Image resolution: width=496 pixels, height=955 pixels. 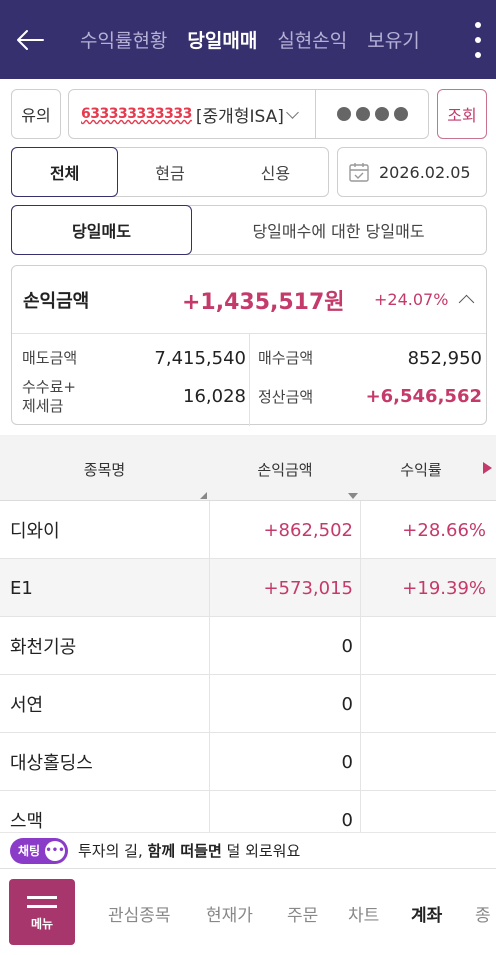 I want to click on segment-credit: 신용, so click(x=275, y=173).